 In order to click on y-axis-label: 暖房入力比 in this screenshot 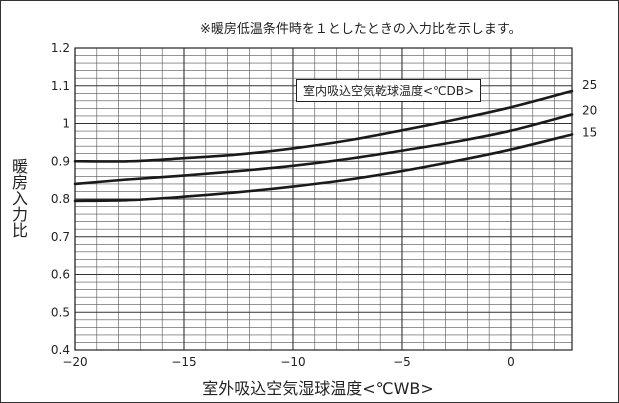, I will do `click(18, 198)`.